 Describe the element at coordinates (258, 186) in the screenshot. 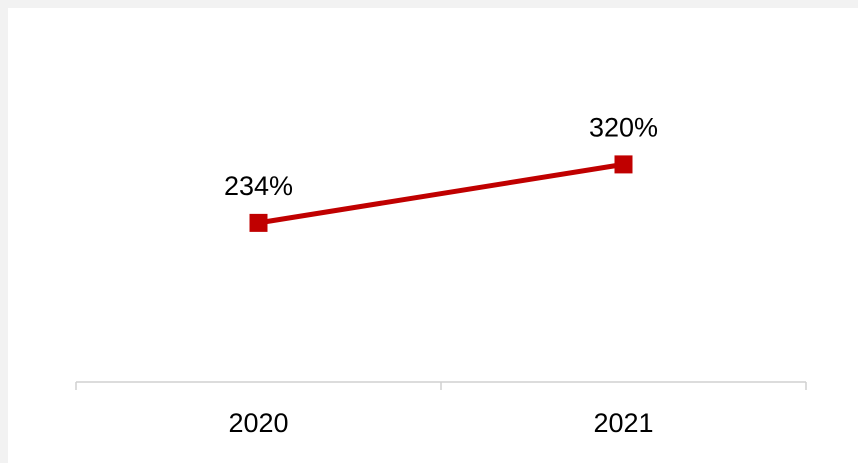

I see `data-label: 234%` at that location.